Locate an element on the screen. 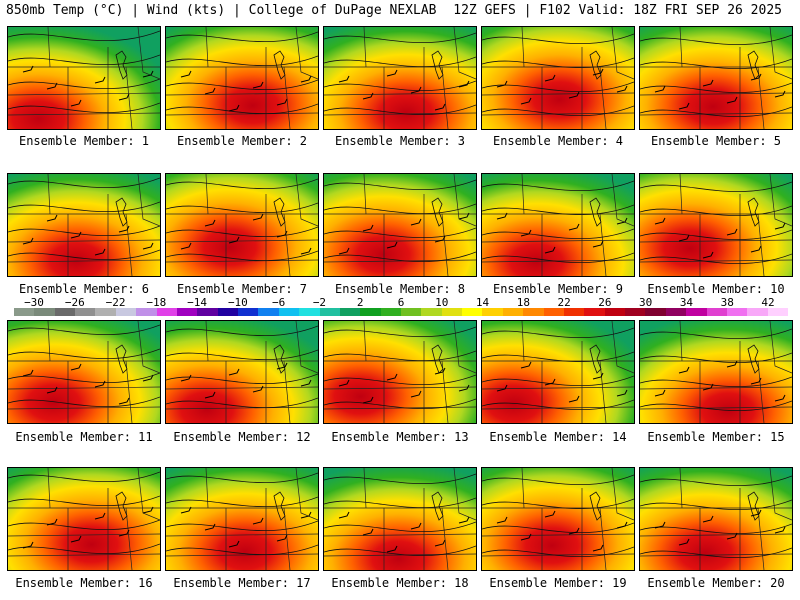 This screenshot has height=600, width=800. member-label-19: Ensemble Member: 19 is located at coordinates (558, 583).